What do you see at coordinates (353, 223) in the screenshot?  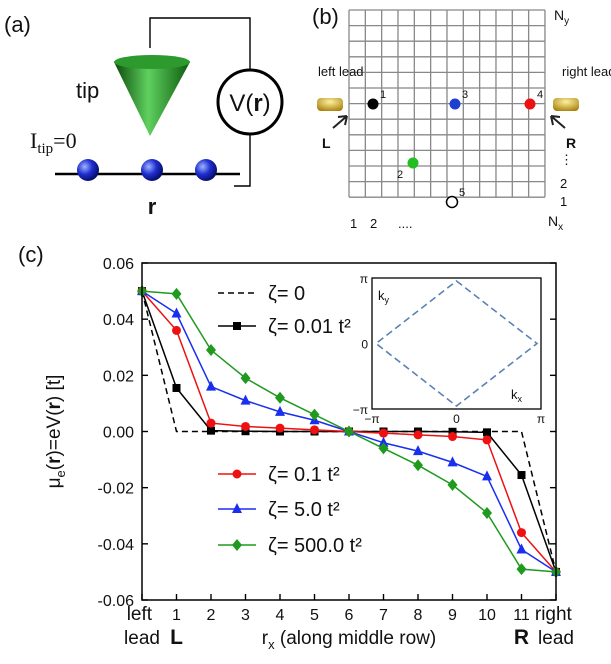 I see `col-label: 1` at bounding box center [353, 223].